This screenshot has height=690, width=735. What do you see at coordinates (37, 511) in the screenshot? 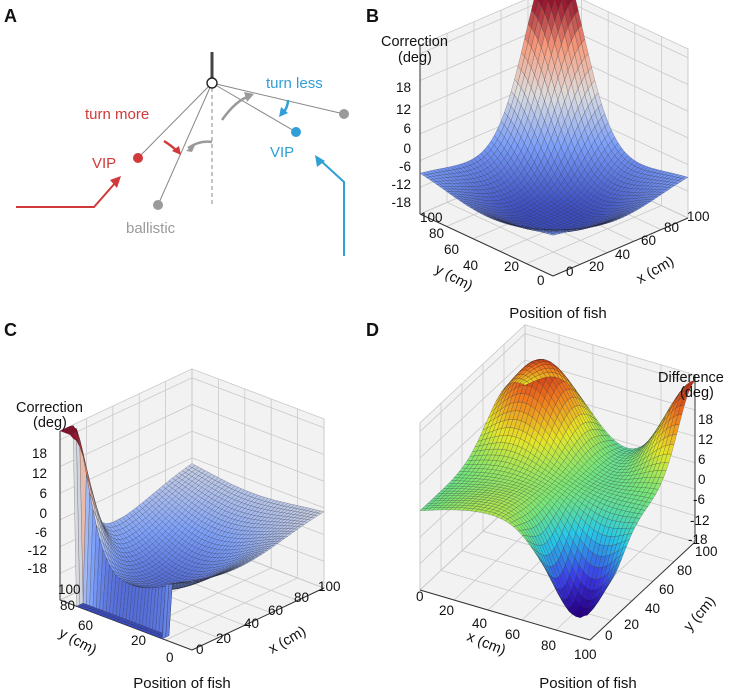
I see `panel-c-z-ticks: 18 12 6 0 -6 -12 -18` at bounding box center [37, 511].